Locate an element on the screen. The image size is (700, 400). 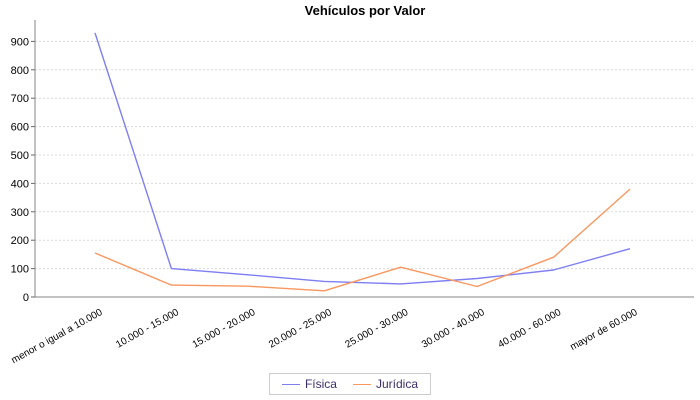
y-tick-label: 800 is located at coordinates (20, 71).